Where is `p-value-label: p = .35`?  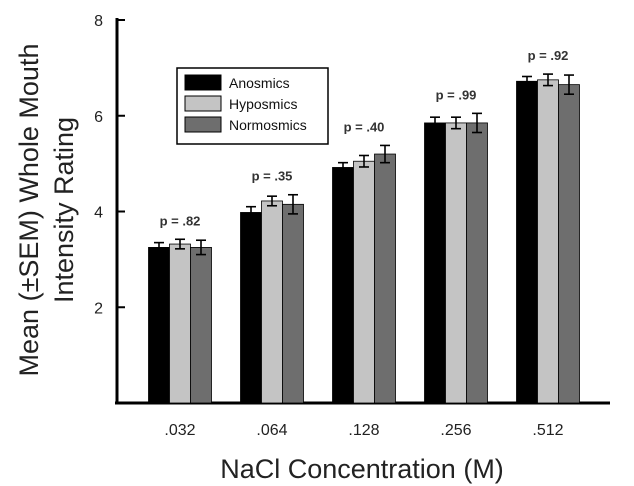 p-value-label: p = .35 is located at coordinates (272, 176).